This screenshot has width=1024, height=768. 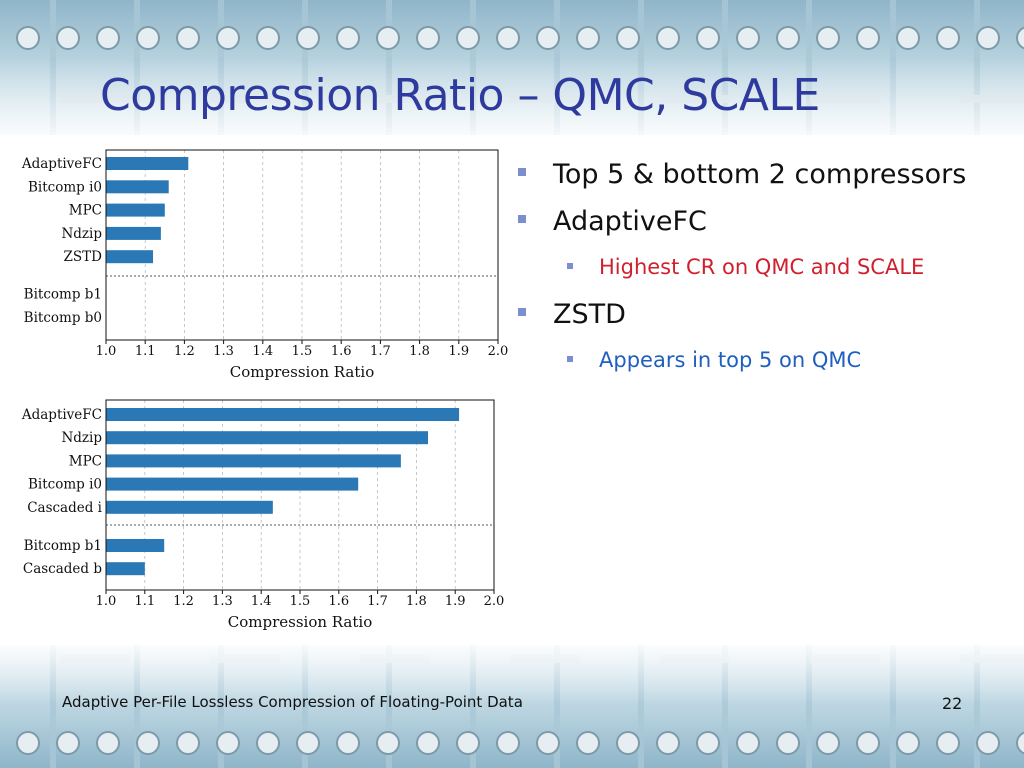 What do you see at coordinates (460, 95) in the screenshot?
I see `slide-title: Compression Ratio – QMC, SCALE` at bounding box center [460, 95].